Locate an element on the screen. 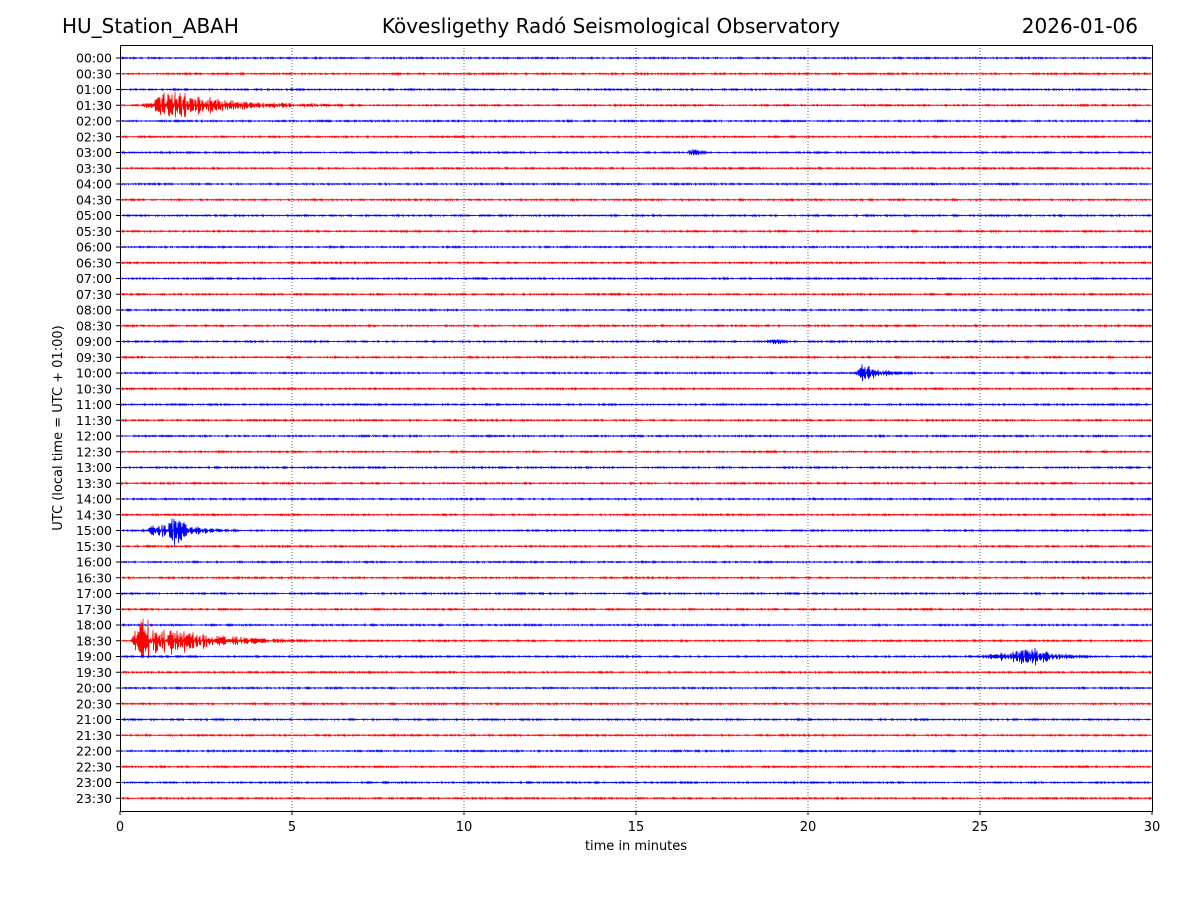 The width and height of the screenshot is (1200, 900). y-tick-label: 11:00 is located at coordinates (94, 404).